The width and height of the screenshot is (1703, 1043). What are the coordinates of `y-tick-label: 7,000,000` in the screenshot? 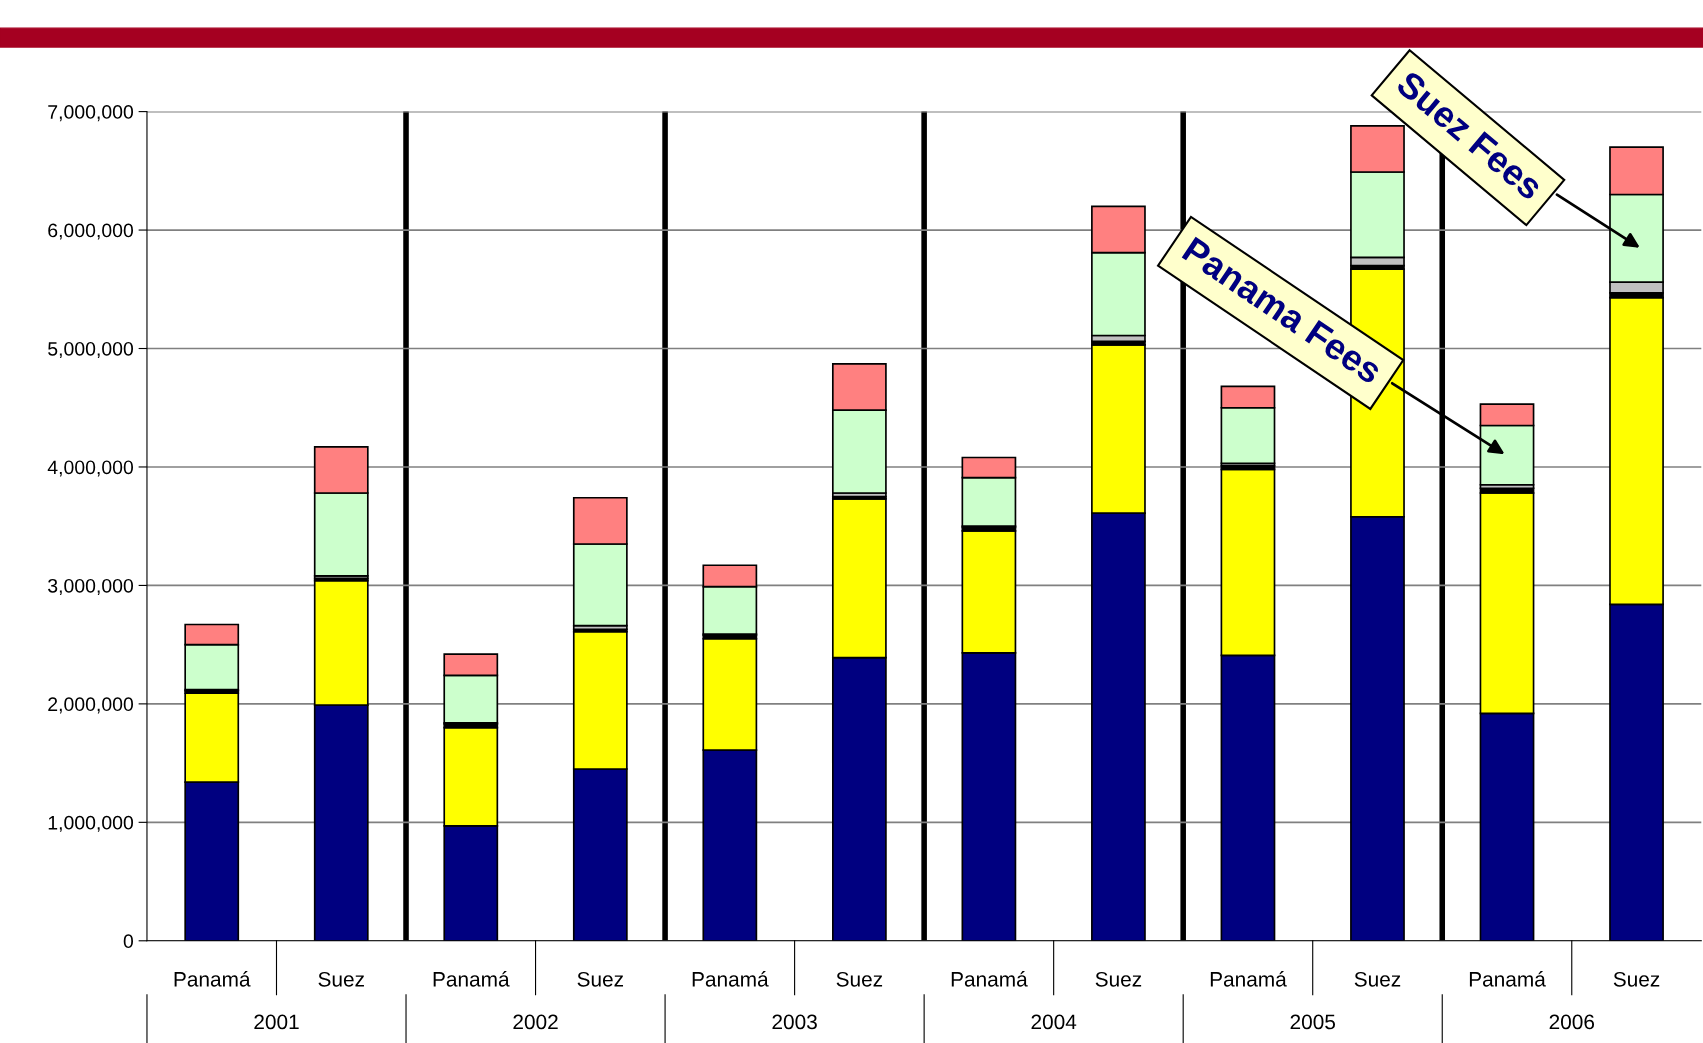 It's located at (91, 113).